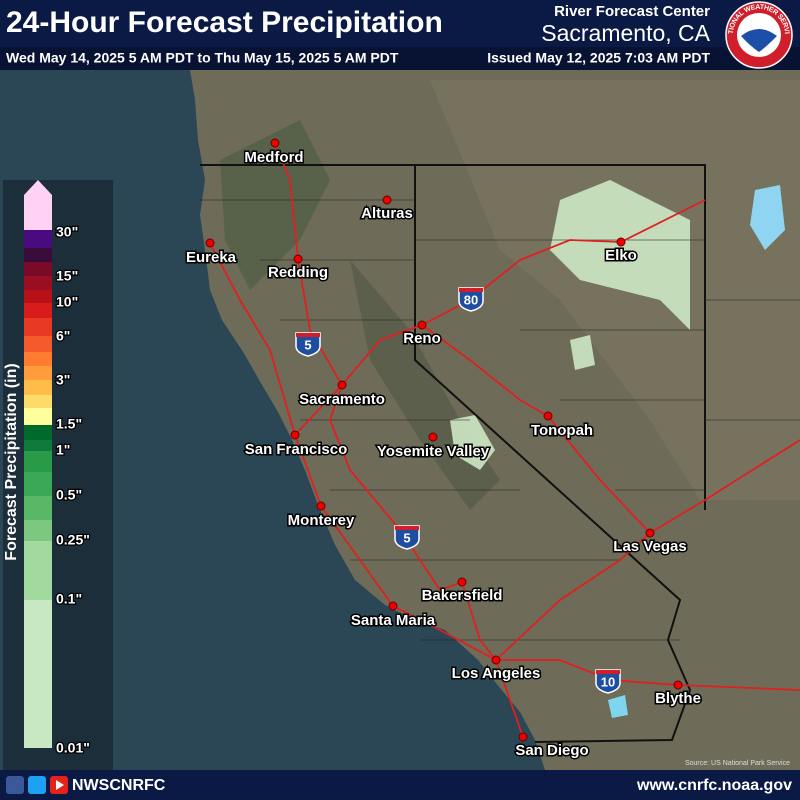 The height and width of the screenshot is (800, 800). I want to click on legend-panel, so click(58, 475).